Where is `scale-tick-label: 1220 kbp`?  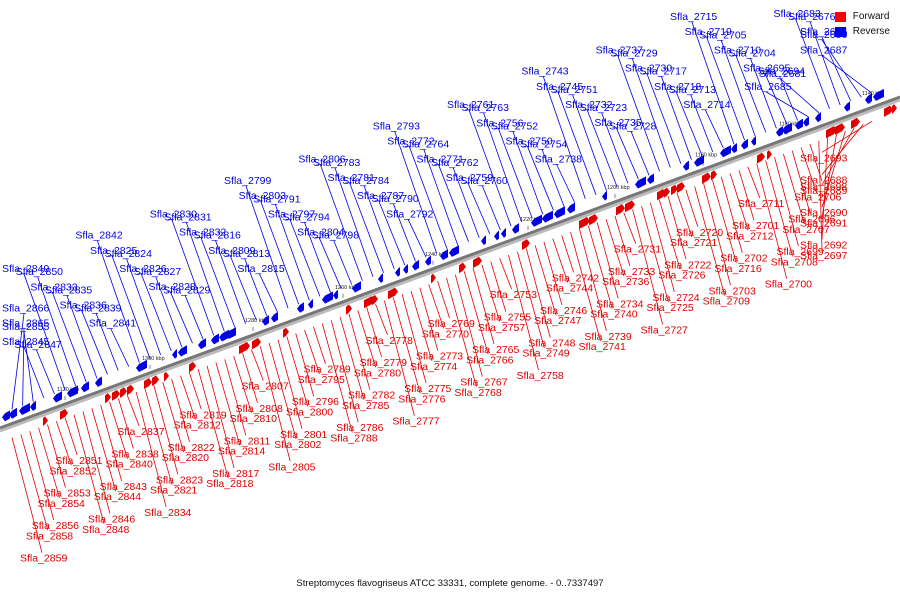
scale-tick-label: 1220 kbp is located at coordinates (531, 220).